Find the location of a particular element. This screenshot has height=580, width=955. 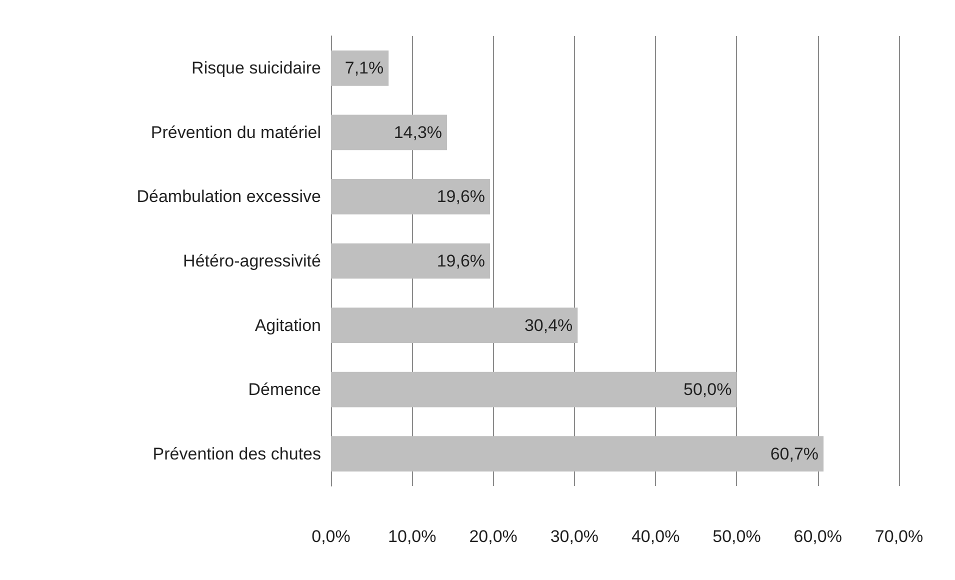

data-label: 14,3% is located at coordinates (418, 132).